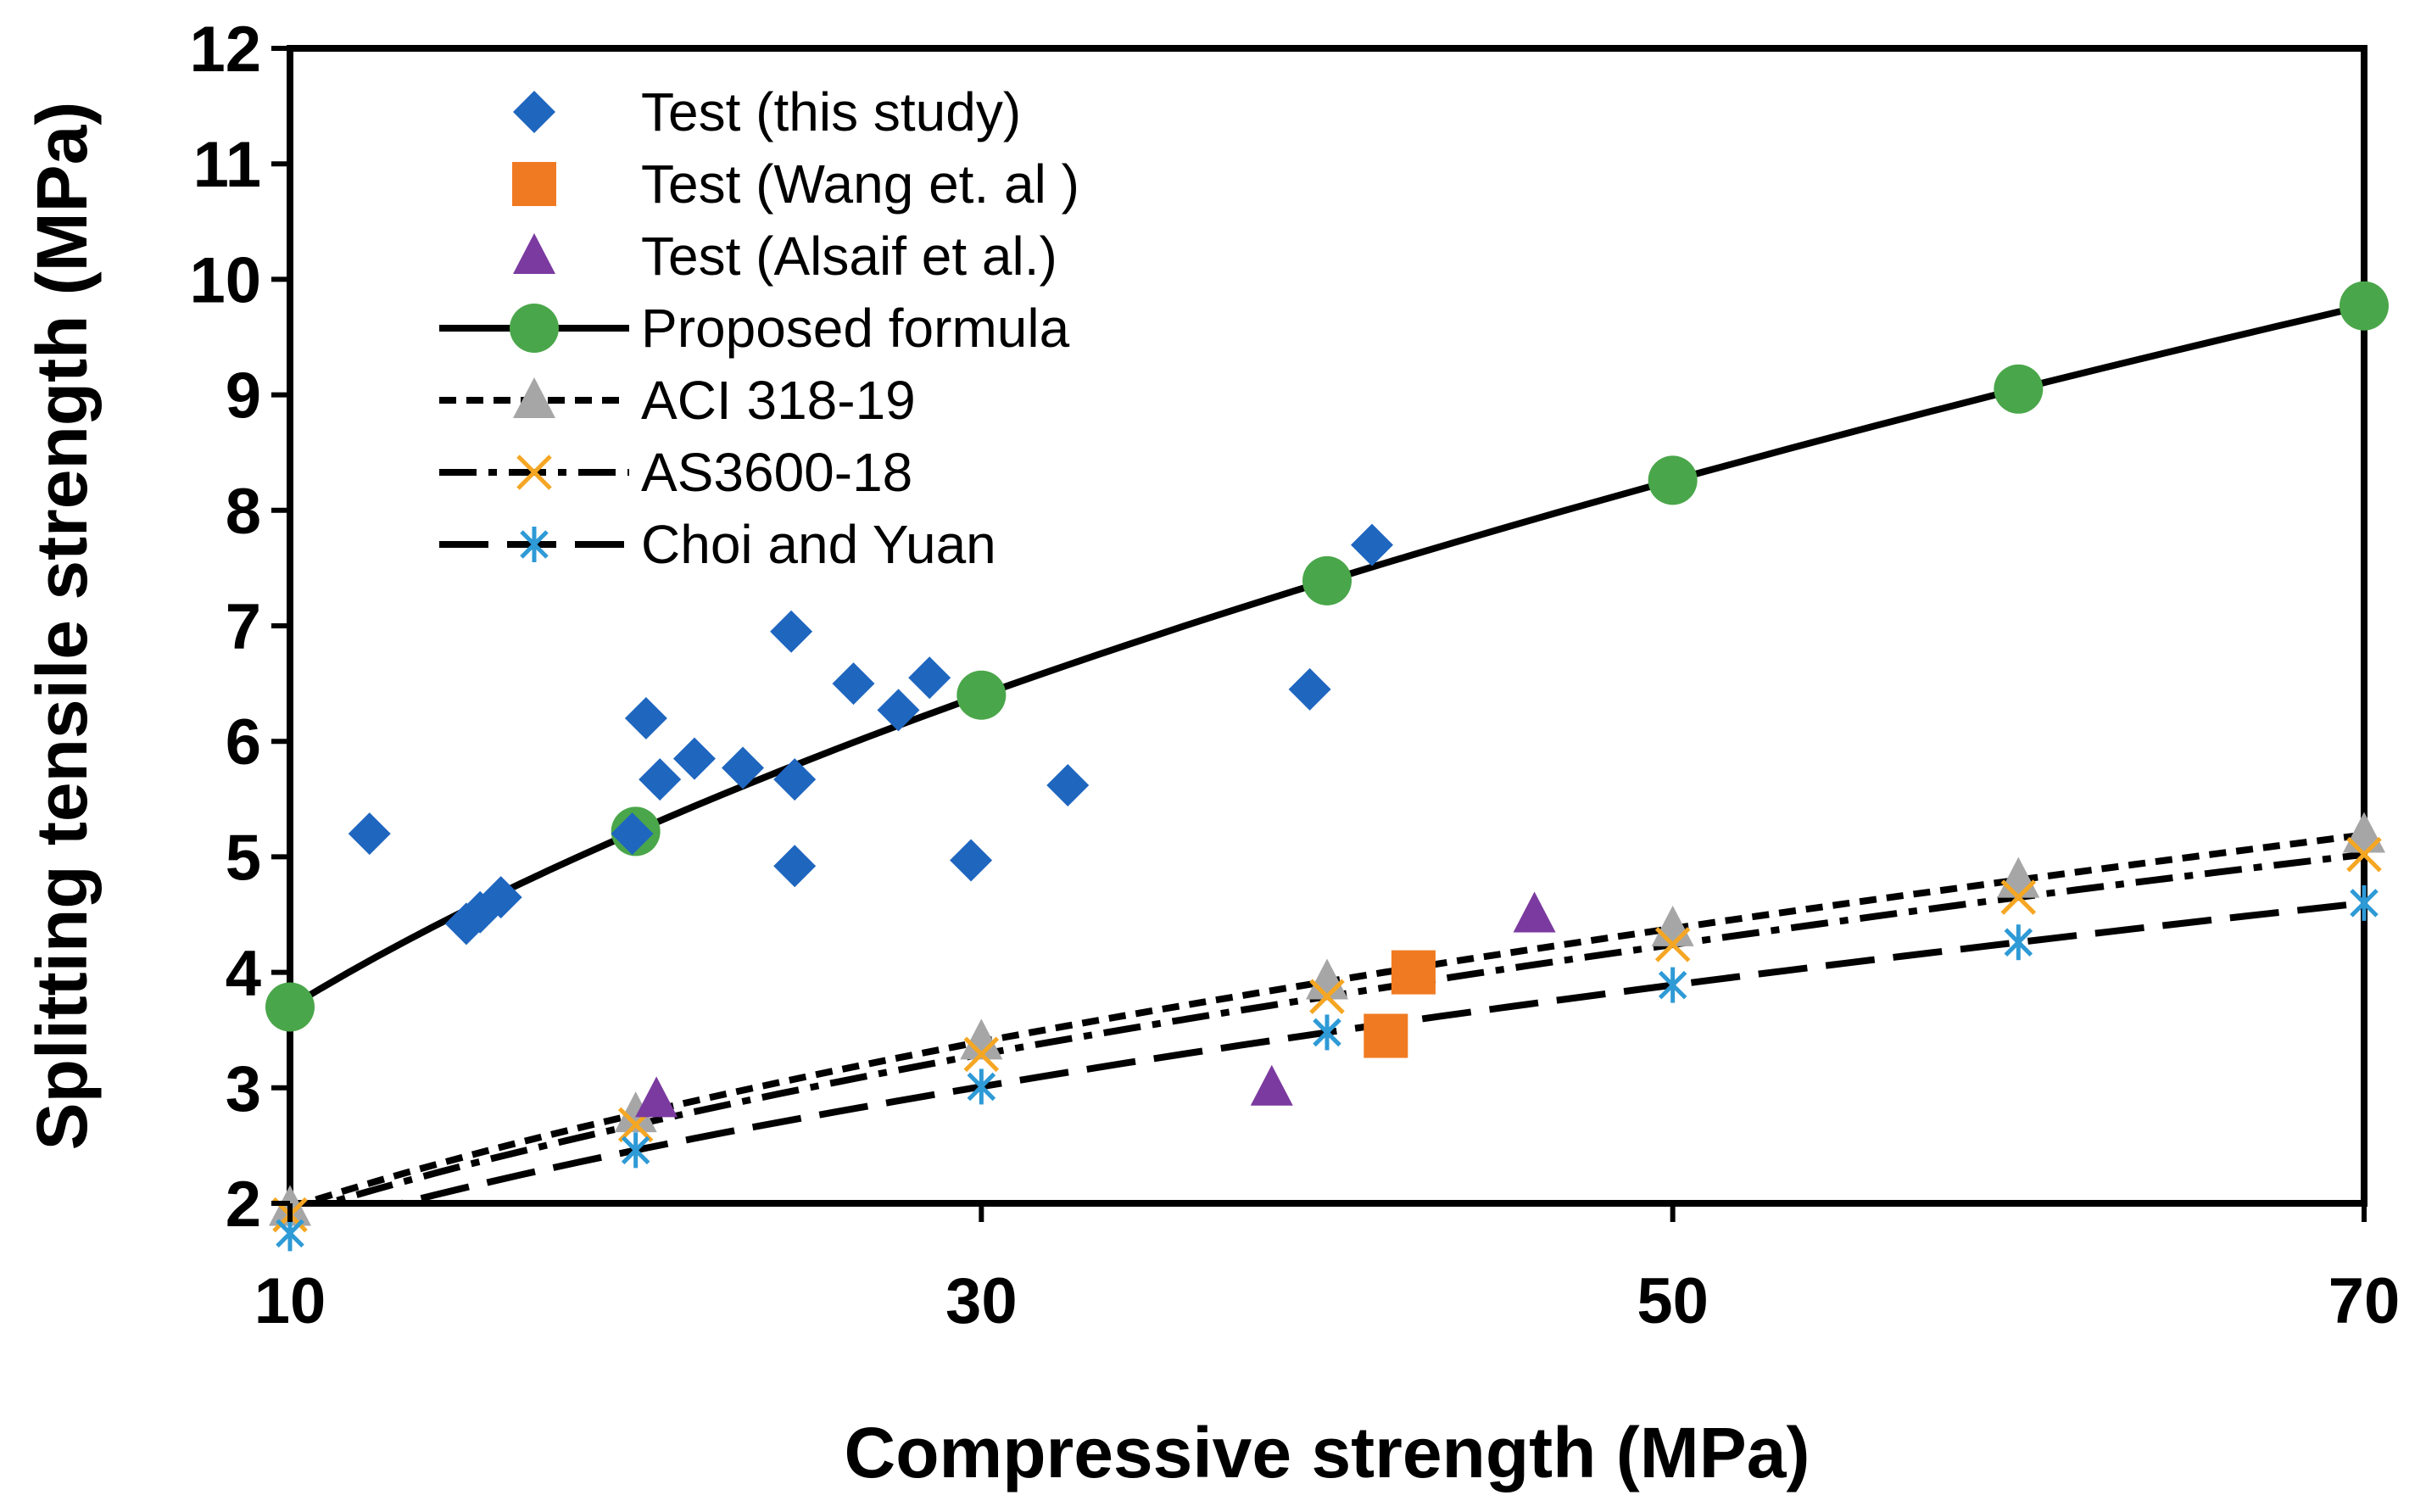 Image resolution: width=2426 pixels, height=1512 pixels. I want to click on y-tick-label: 10, so click(225, 280).